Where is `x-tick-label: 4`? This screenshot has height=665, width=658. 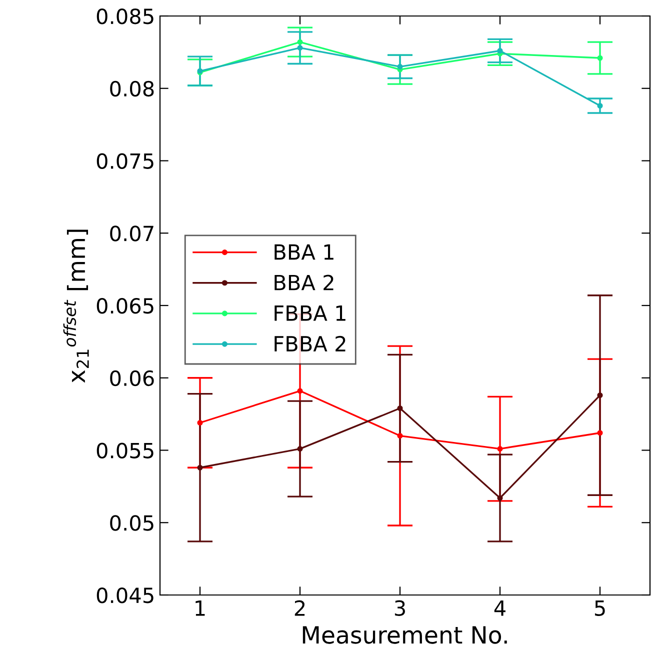 x-tick-label: 4 is located at coordinates (500, 608).